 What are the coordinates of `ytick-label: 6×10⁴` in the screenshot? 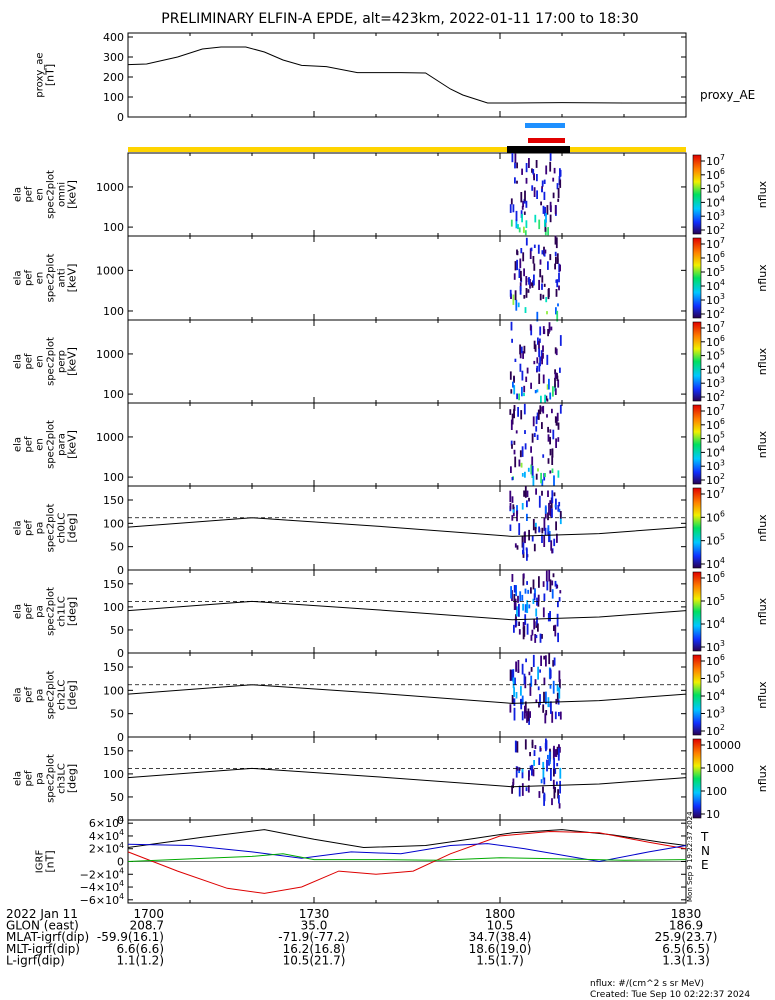 It's located at (106, 822).